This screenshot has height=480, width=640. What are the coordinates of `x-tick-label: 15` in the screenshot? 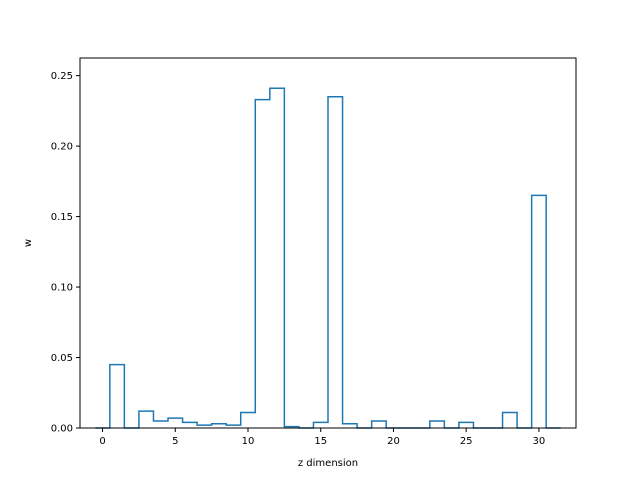 It's located at (320, 441).